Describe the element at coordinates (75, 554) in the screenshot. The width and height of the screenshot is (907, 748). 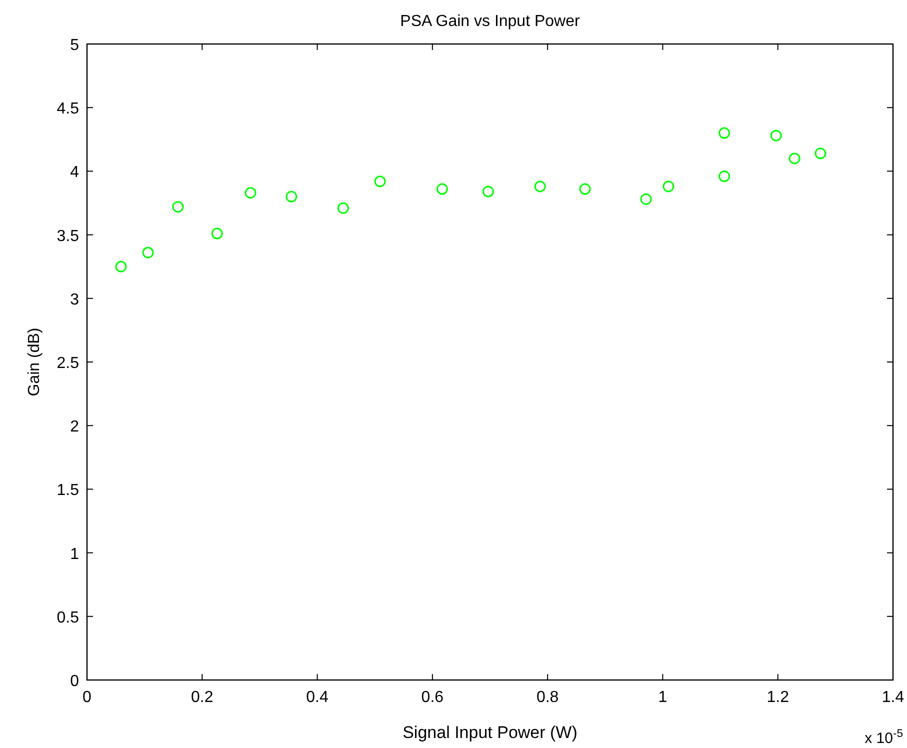
I see `y-tick-label: 1` at that location.